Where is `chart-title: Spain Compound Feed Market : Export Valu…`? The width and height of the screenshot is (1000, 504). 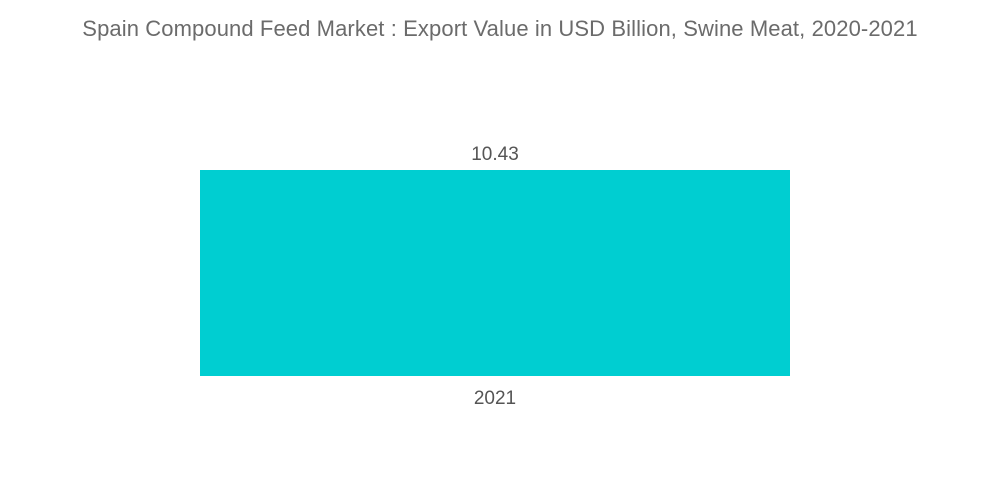
chart-title: Spain Compound Feed Market : Export Valu… is located at coordinates (500, 28).